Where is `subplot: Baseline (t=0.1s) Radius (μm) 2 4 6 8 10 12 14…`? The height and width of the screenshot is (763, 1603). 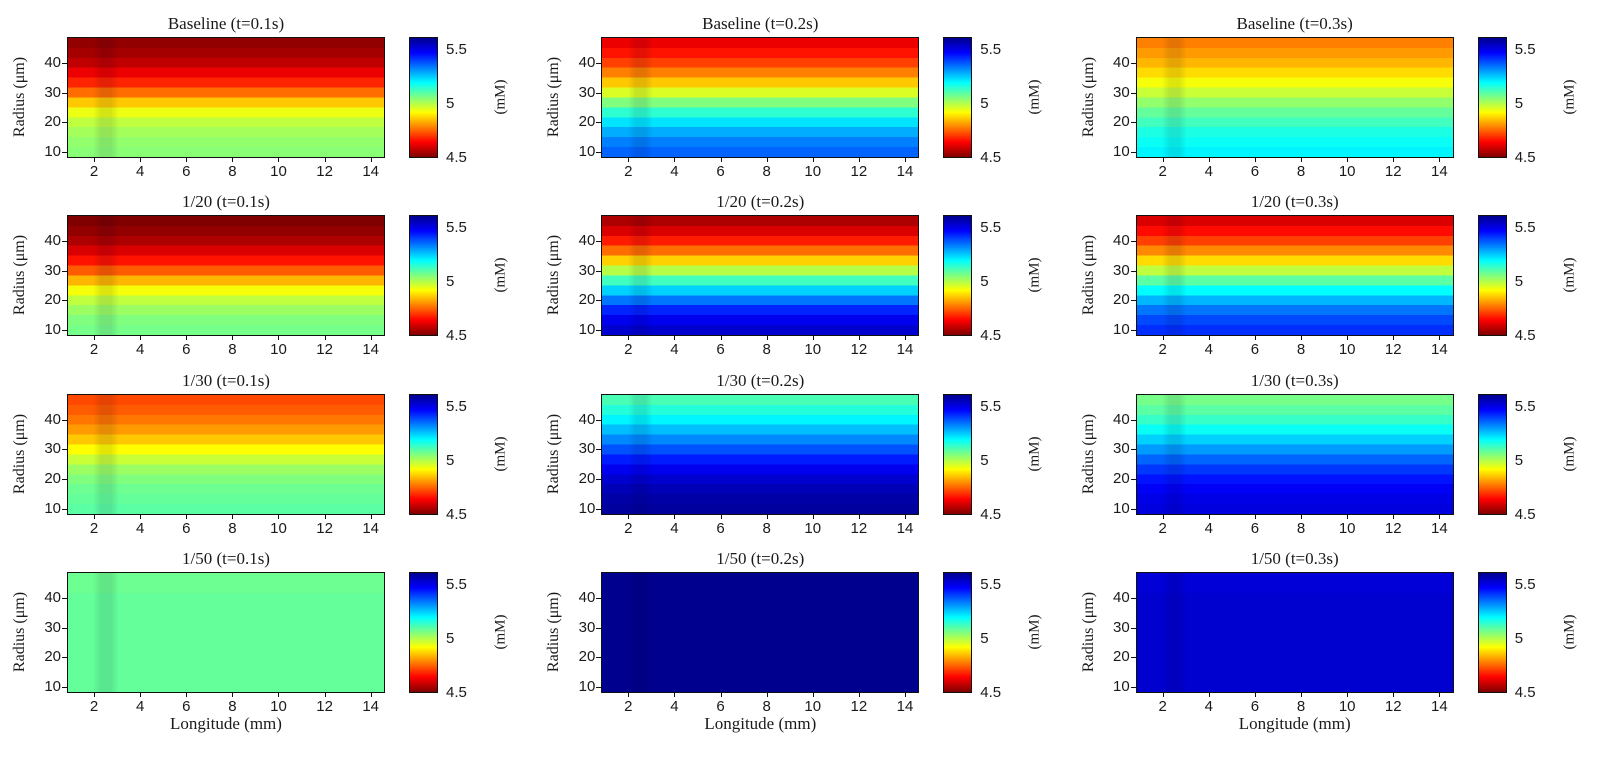
subplot: Baseline (t=0.1s) Radius (μm) 2 4 6 8 10 12 14… is located at coordinates (267, 90).